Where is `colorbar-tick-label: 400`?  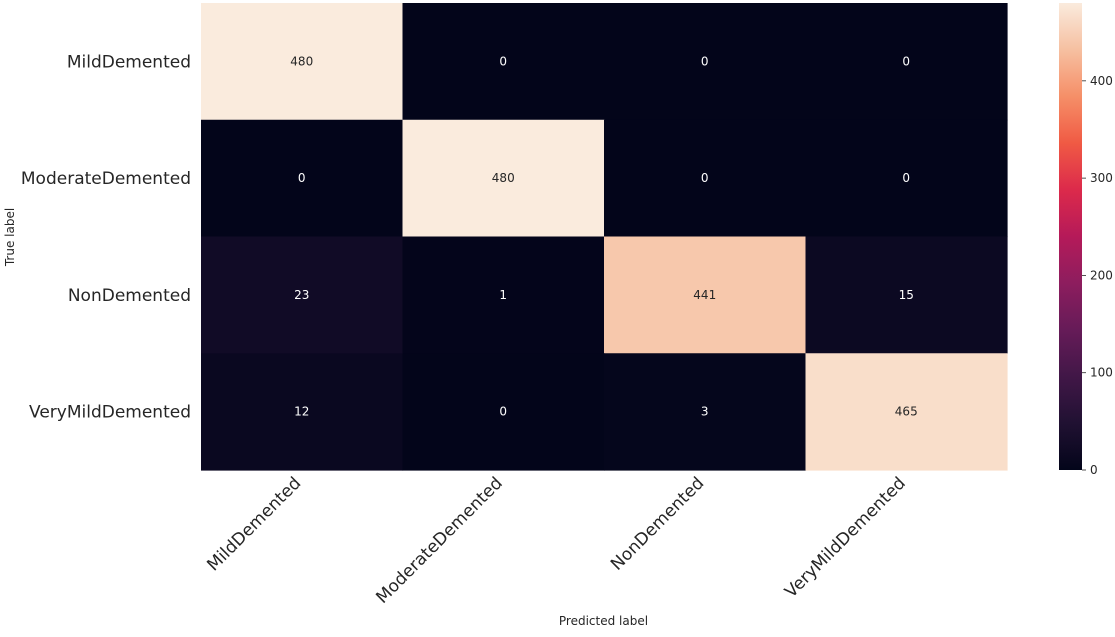
colorbar-tick-label: 400 is located at coordinates (1101, 81).